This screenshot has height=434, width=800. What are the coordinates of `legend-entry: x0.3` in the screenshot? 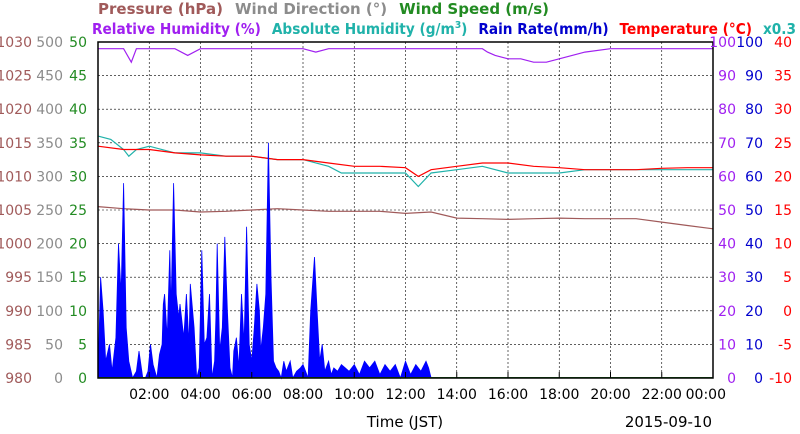 It's located at (779, 29).